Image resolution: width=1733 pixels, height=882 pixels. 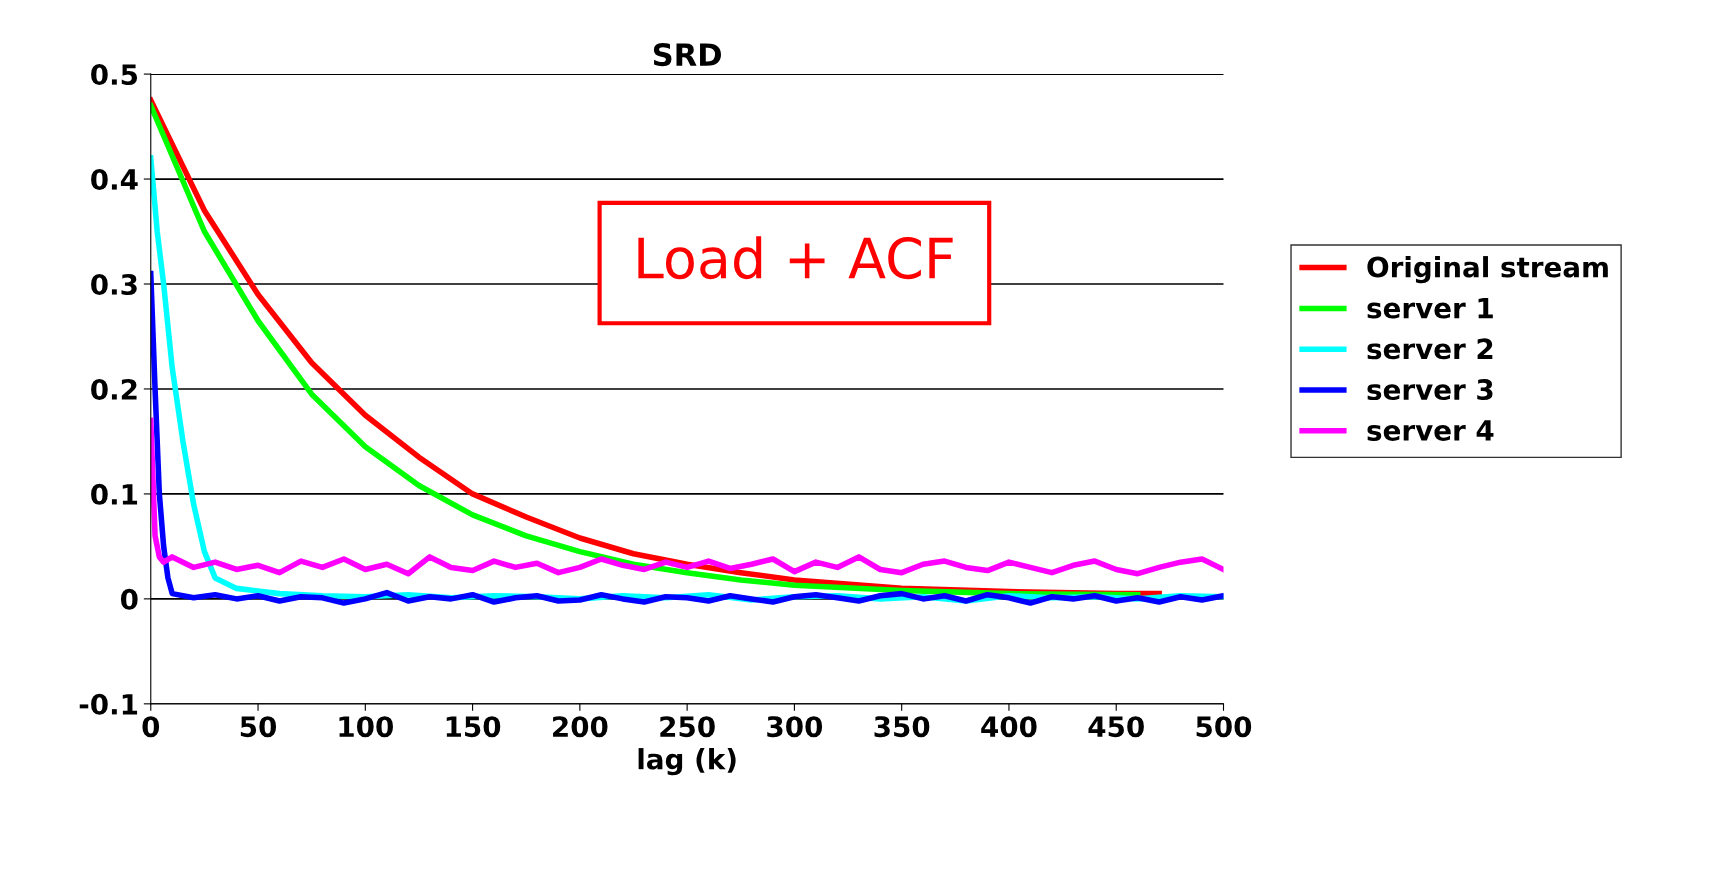 What do you see at coordinates (1430, 390) in the screenshot?
I see `legend-label: server 3` at bounding box center [1430, 390].